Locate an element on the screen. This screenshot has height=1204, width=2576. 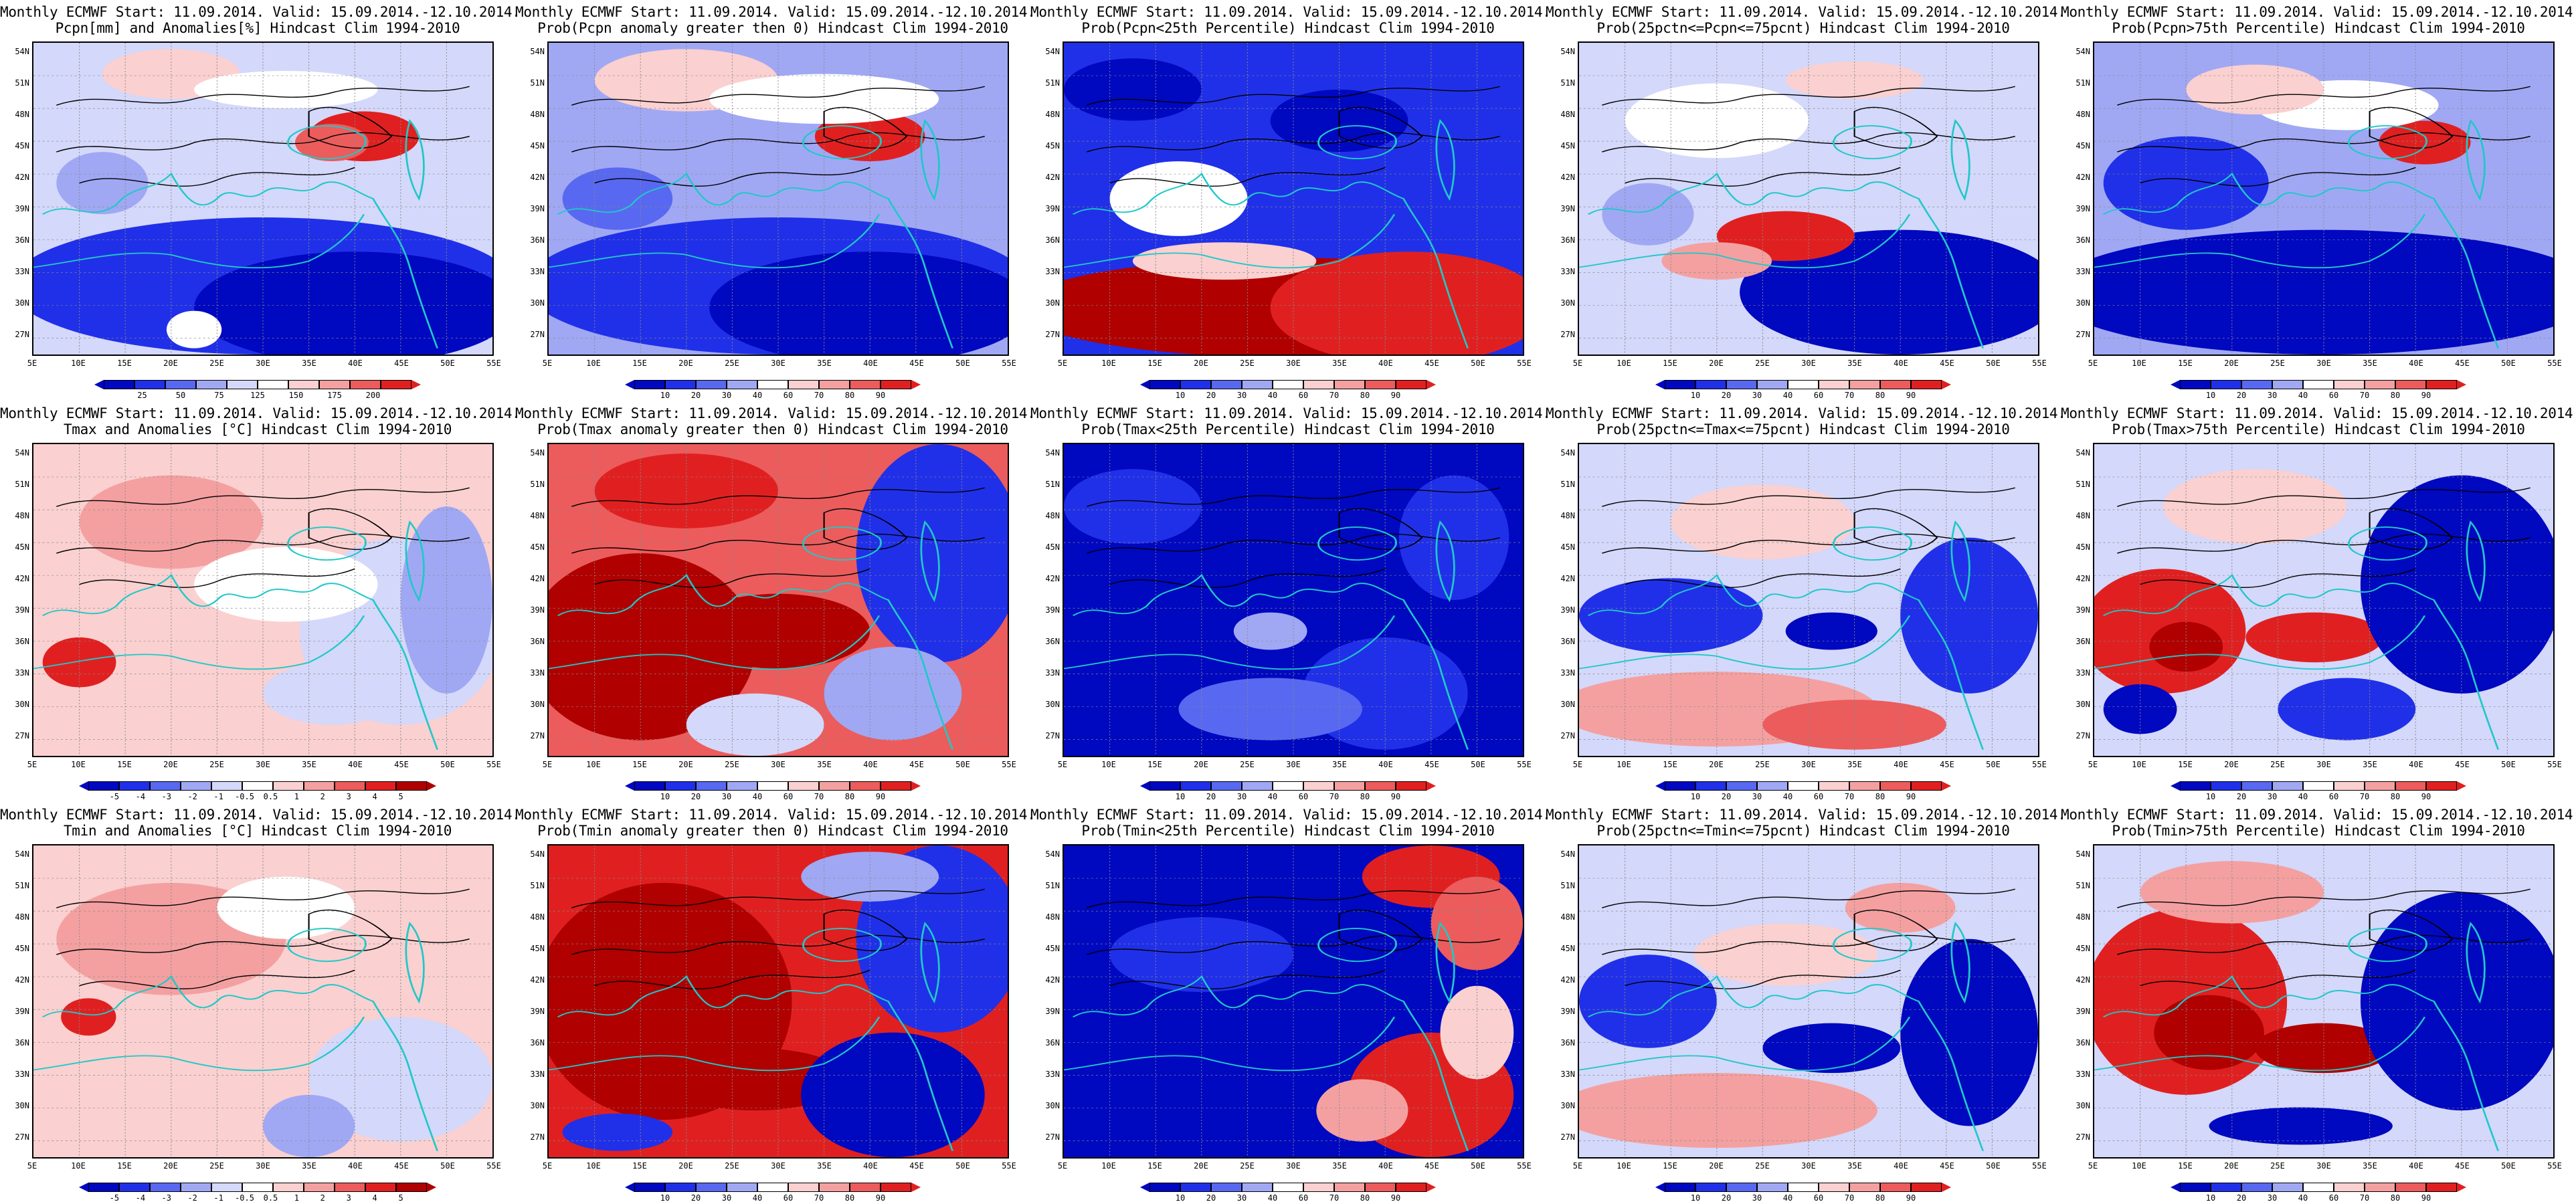
colorbar-tick-label: 50 is located at coordinates (180, 395).